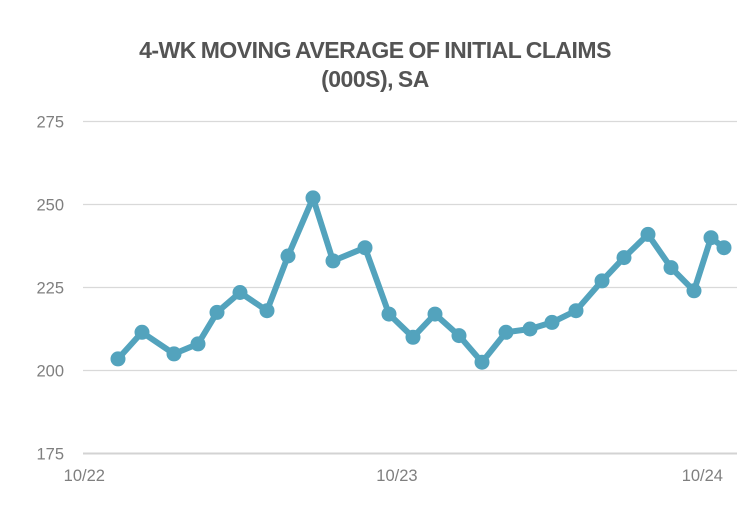 The image size is (750, 514). I want to click on chart-title-line-1: 4-WK MOVING AVERAGE OF INITIAL CLAIMS, so click(375, 50).